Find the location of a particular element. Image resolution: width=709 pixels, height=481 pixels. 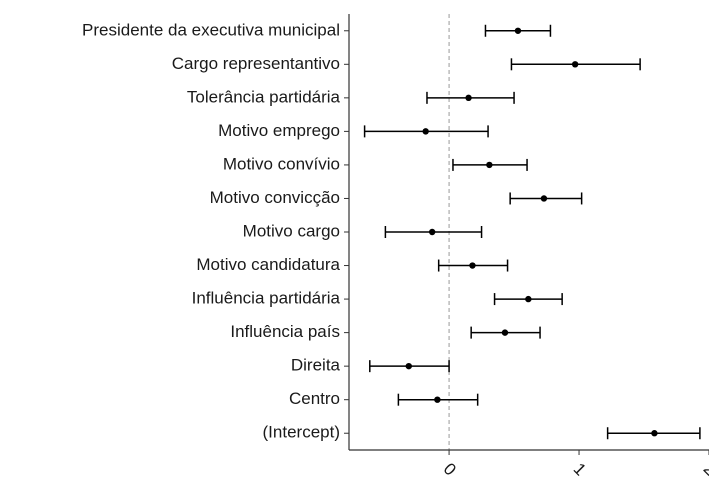

y-tick-label: Motivo convicção is located at coordinates (275, 197).